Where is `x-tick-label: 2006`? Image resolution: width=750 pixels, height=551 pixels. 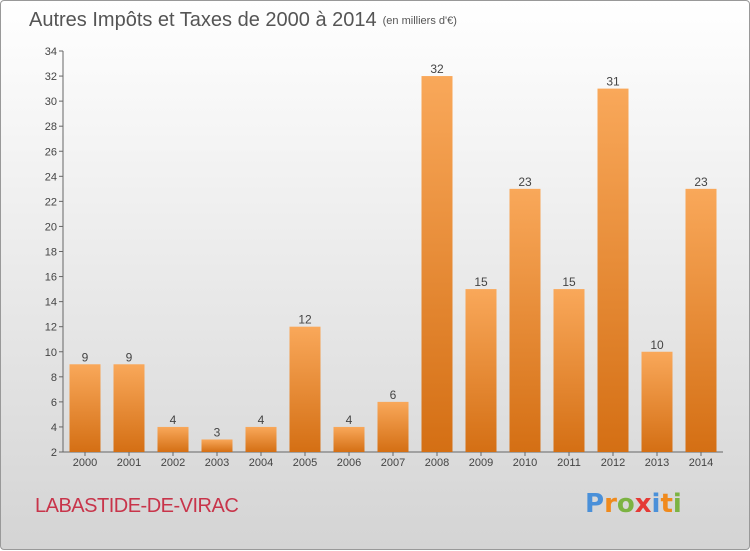
x-tick-label: 2006 is located at coordinates (349, 463).